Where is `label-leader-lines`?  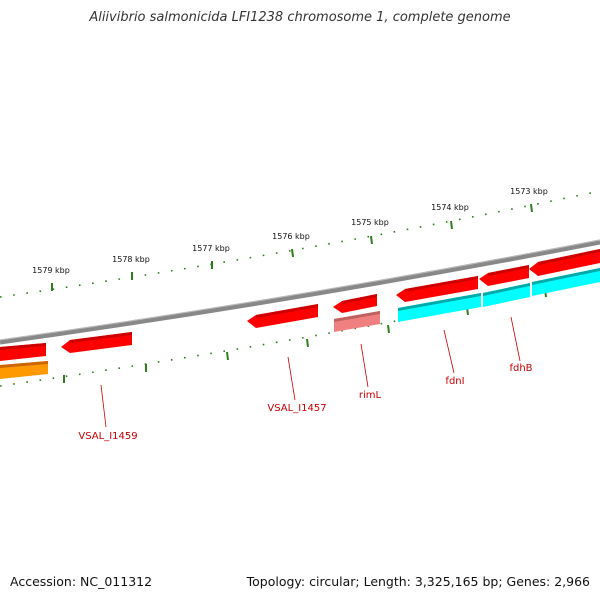
label-leader-lines is located at coordinates (310, 372).